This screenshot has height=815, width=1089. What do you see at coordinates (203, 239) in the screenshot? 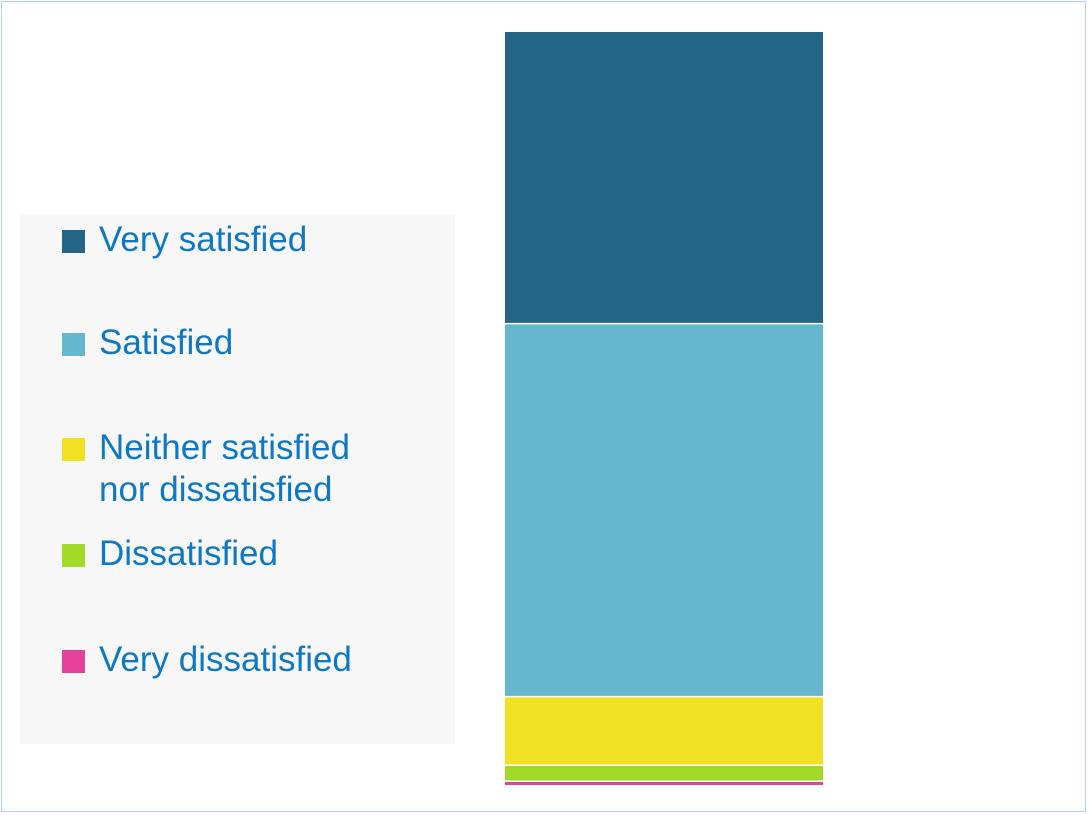
I see `legend-label-very-satisfied: Very satisfied` at bounding box center [203, 239].